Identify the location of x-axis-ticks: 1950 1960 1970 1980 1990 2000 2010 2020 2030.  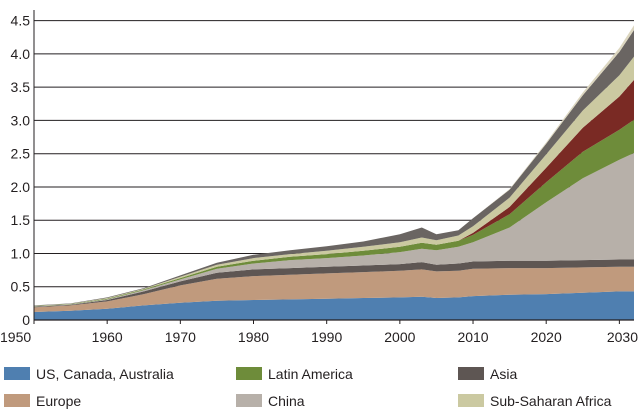
(319, 332).